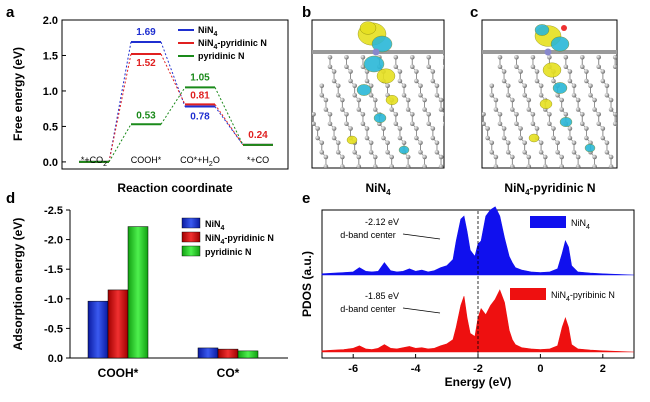 The height and width of the screenshot is (402, 650). I want to click on panel-d-legend-label: NiN4-pyridinic N, so click(239, 239).